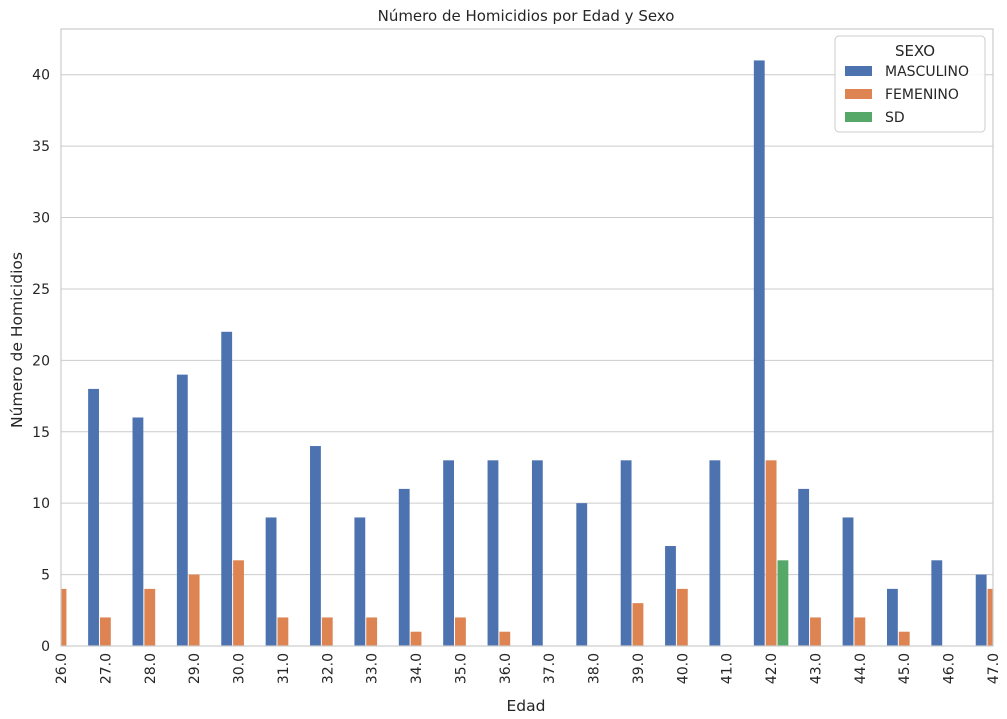  I want to click on x-tick-label: 36.0, so click(506, 668).